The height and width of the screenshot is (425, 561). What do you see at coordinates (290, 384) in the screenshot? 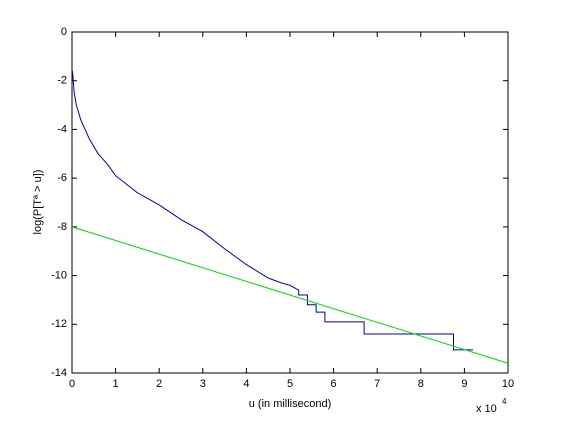
I see `x-tick-label: 5` at bounding box center [290, 384].